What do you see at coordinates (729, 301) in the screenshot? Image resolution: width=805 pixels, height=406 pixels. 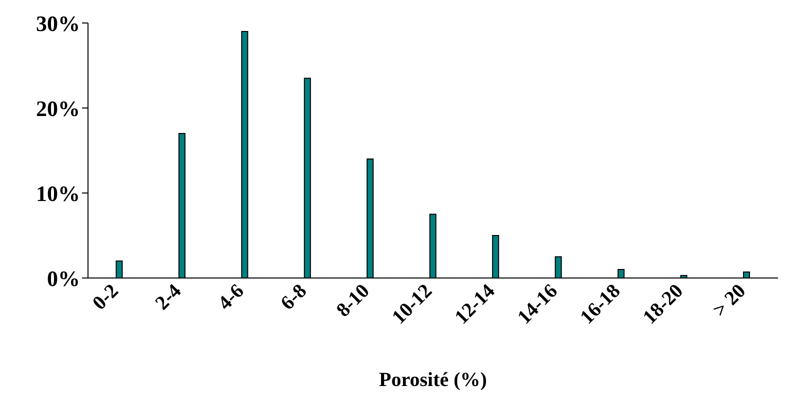 I see `x-tick-label: > 20` at bounding box center [729, 301].